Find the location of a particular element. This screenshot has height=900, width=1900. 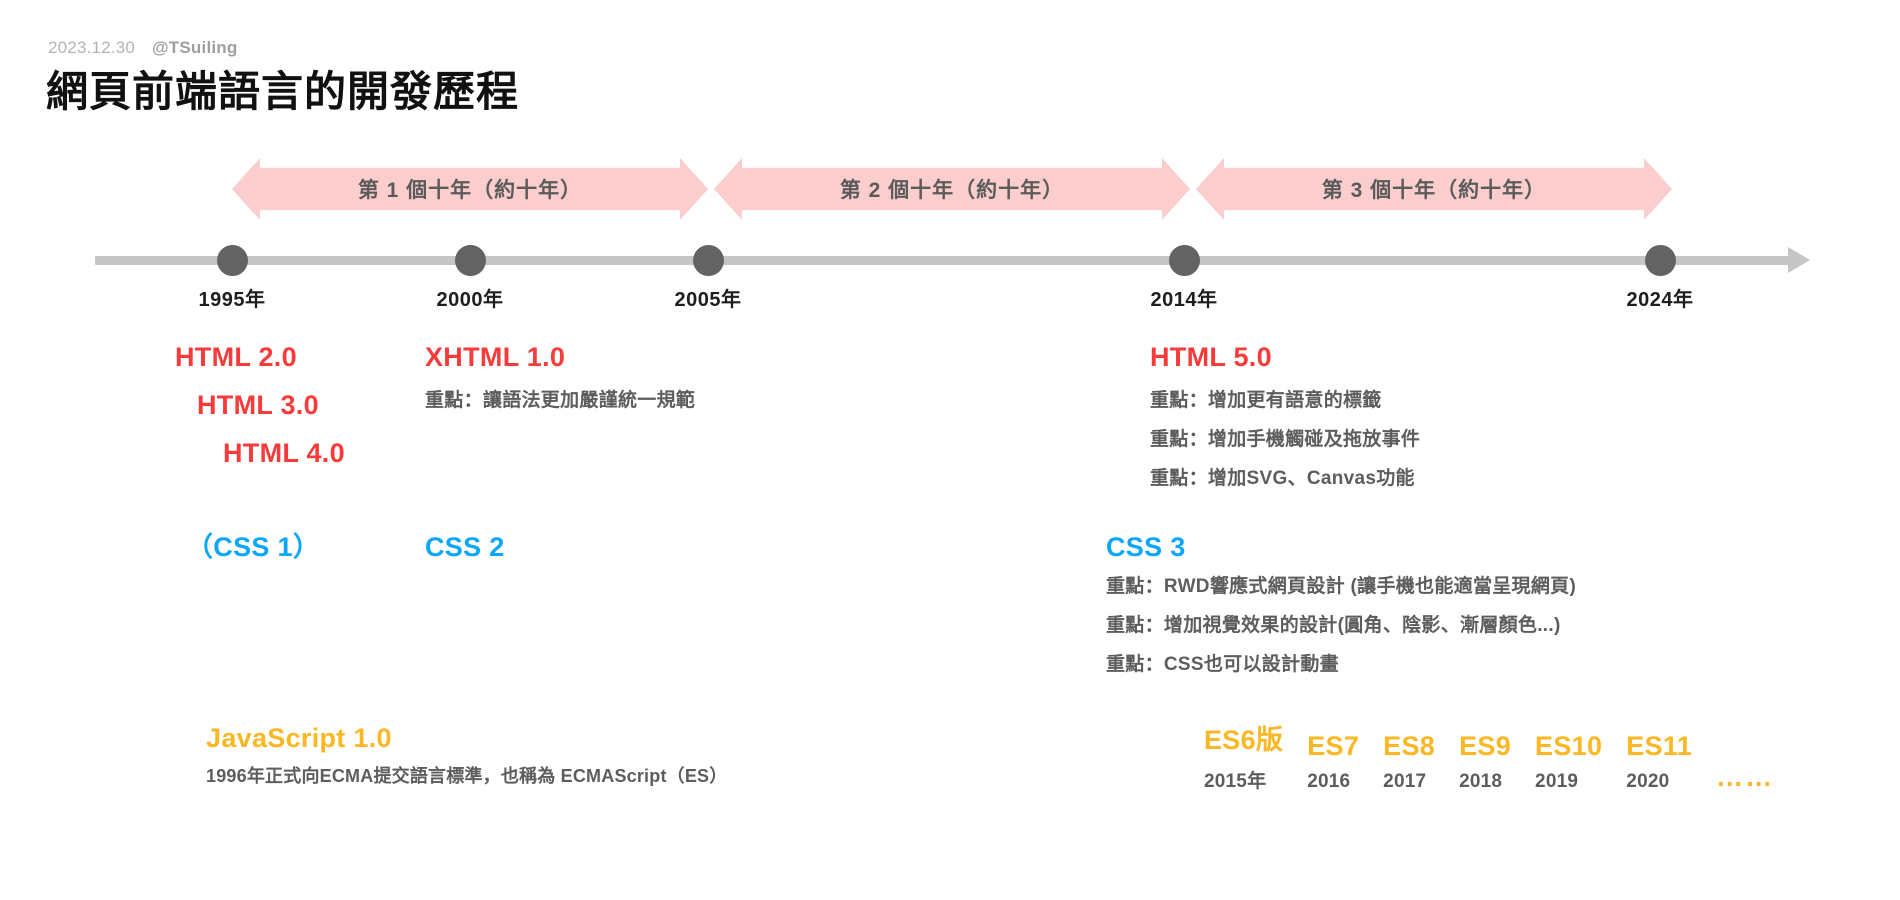

es-version-name: ES9 is located at coordinates (1485, 746).